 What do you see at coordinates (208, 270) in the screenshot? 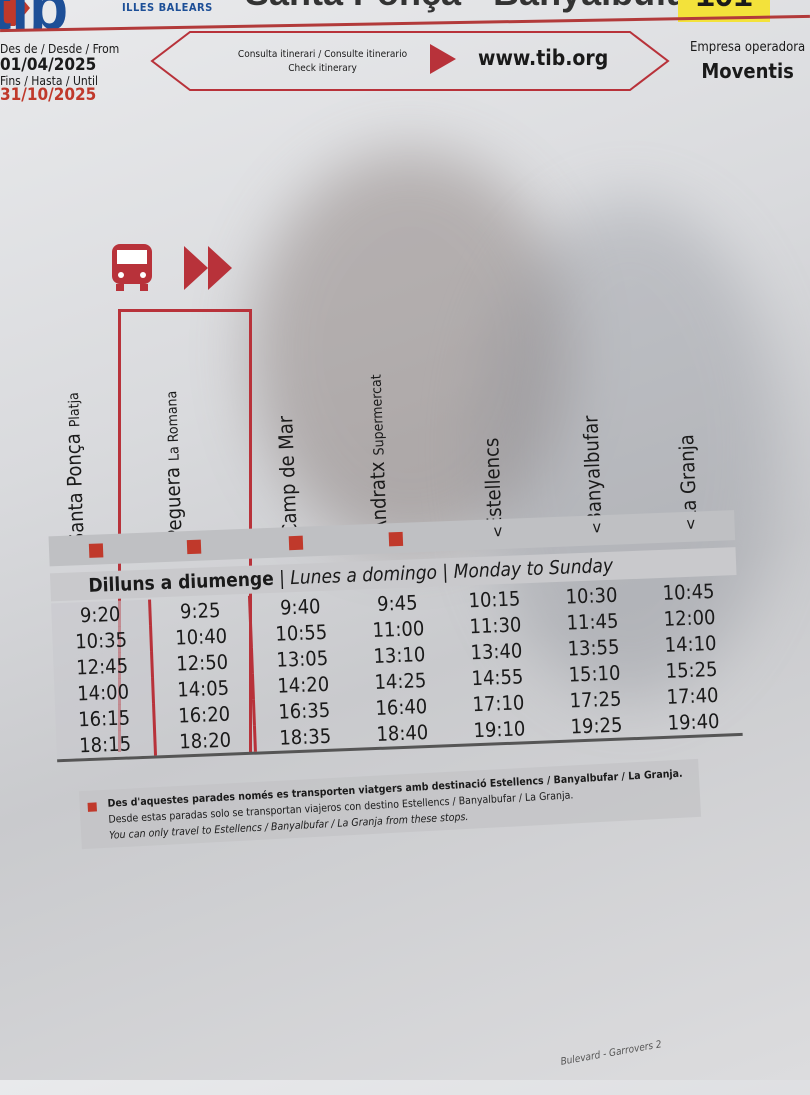
I see `fast-forward-icon` at bounding box center [208, 270].